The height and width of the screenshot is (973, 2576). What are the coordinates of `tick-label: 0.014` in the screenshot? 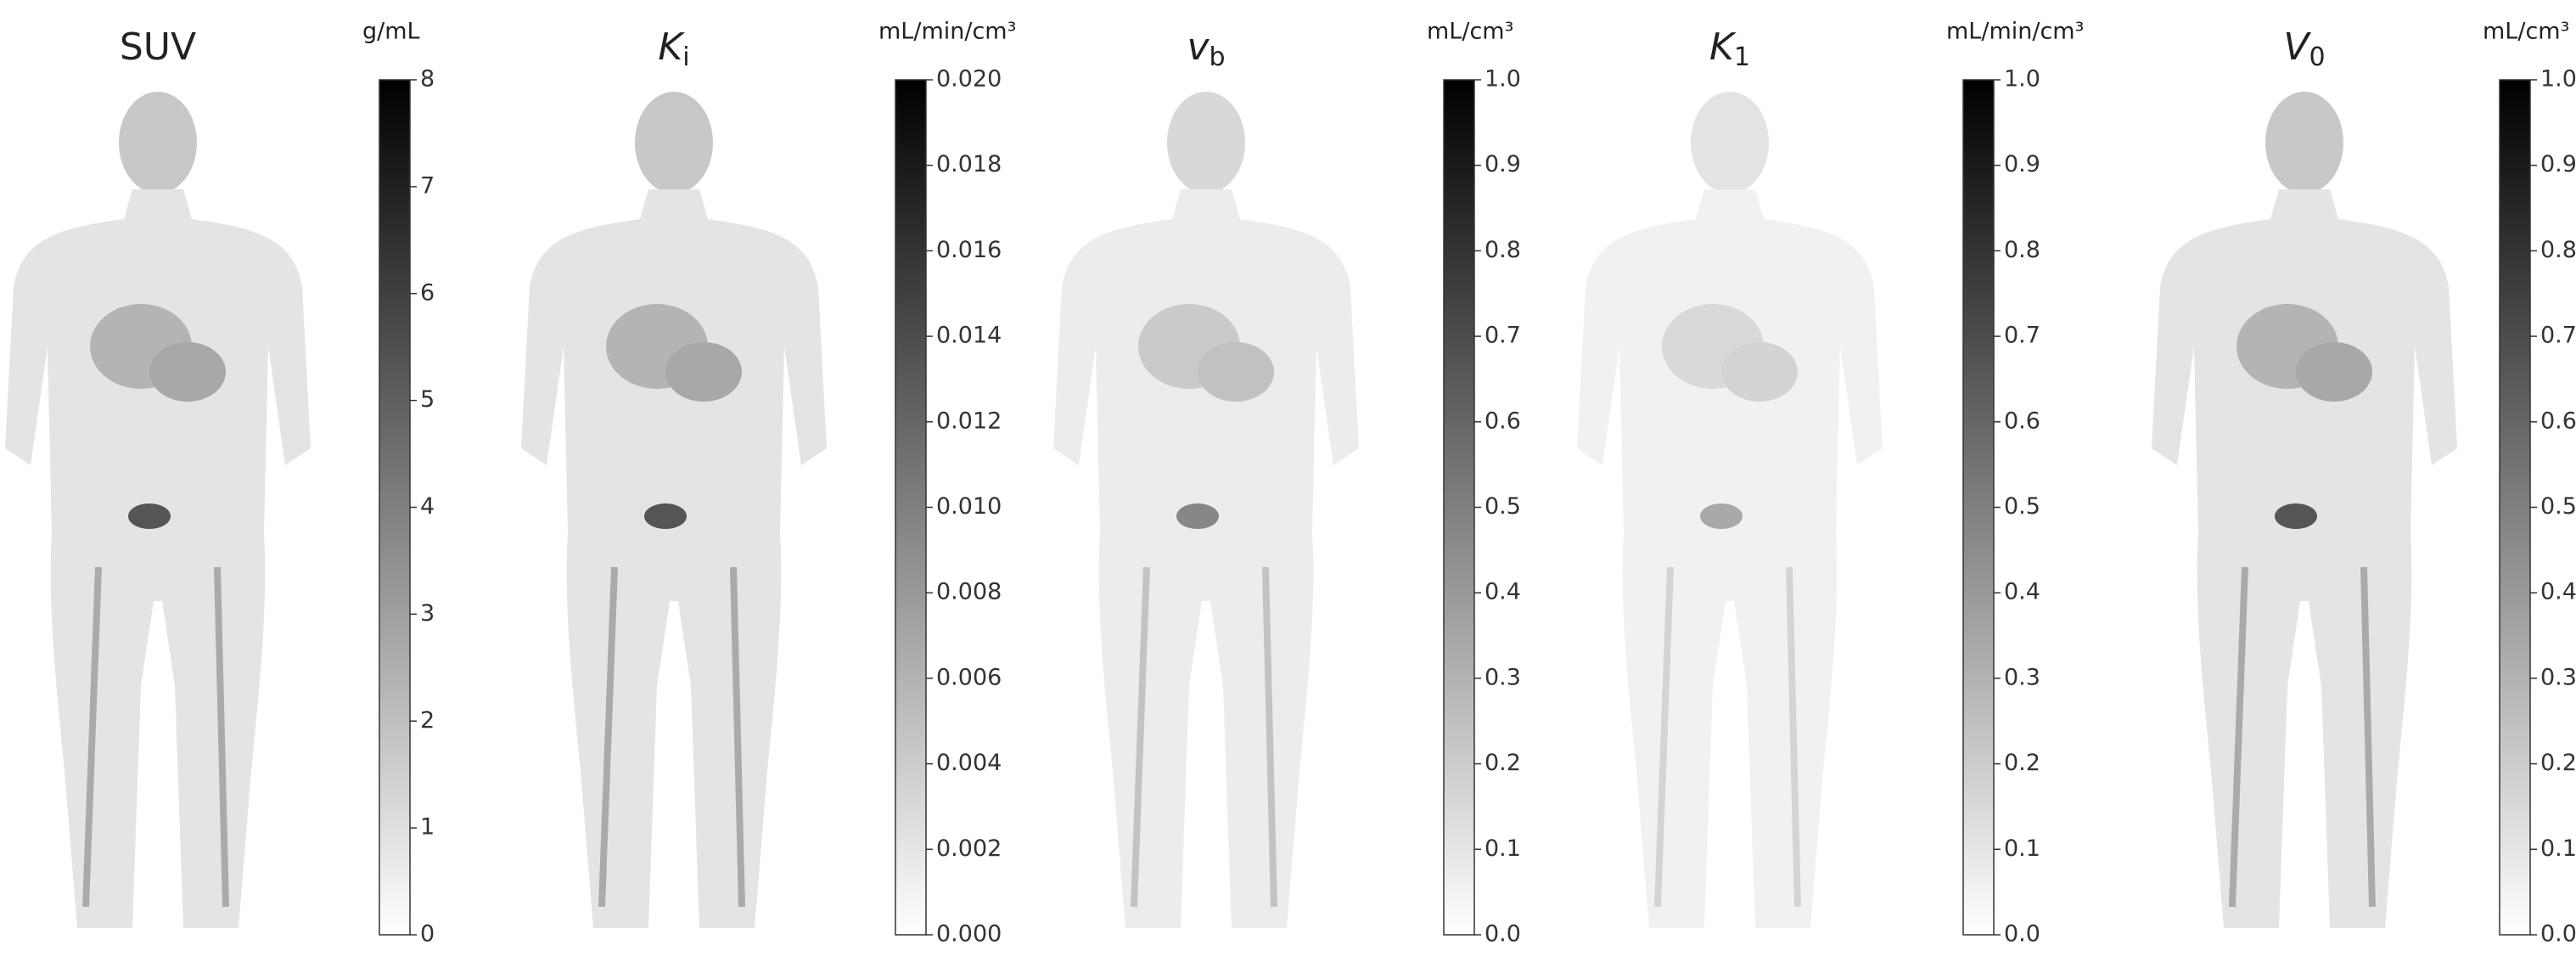 It's located at (969, 336).